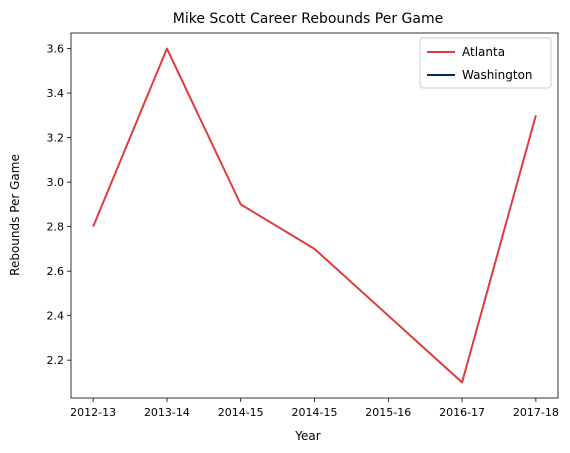 This screenshot has width=570, height=453. I want to click on y-tick-label-3: 2.8, so click(56, 227).